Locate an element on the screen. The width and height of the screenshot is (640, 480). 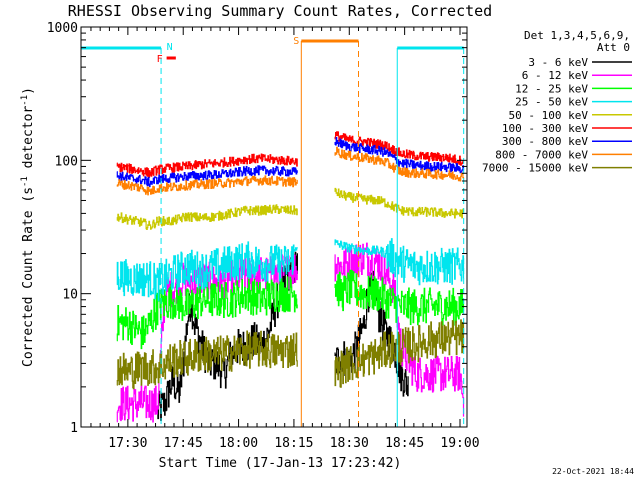
y-axis-label: Corrected Count Rate (s-1 detector-1) is located at coordinates (28, 227).